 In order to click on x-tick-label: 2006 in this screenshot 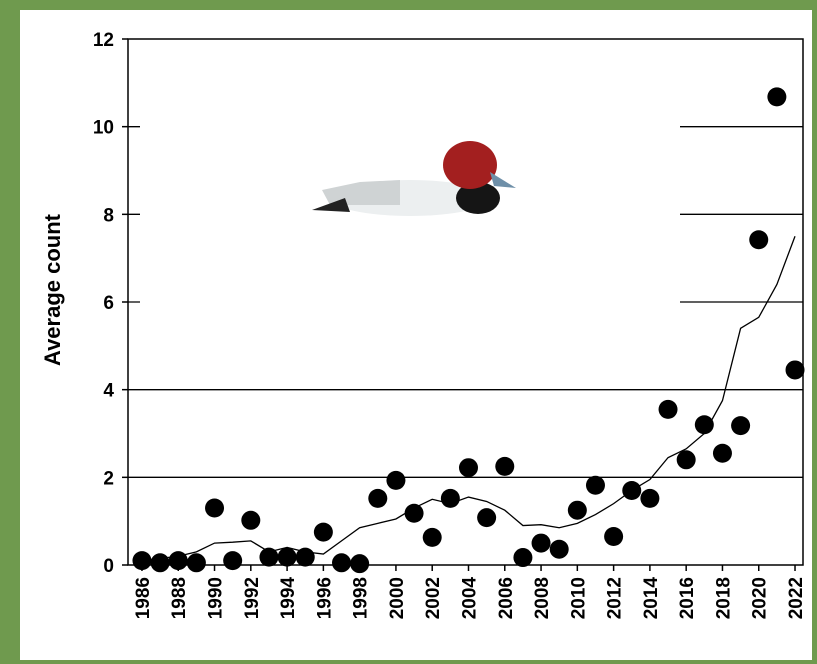, I will do `click(506, 598)`.